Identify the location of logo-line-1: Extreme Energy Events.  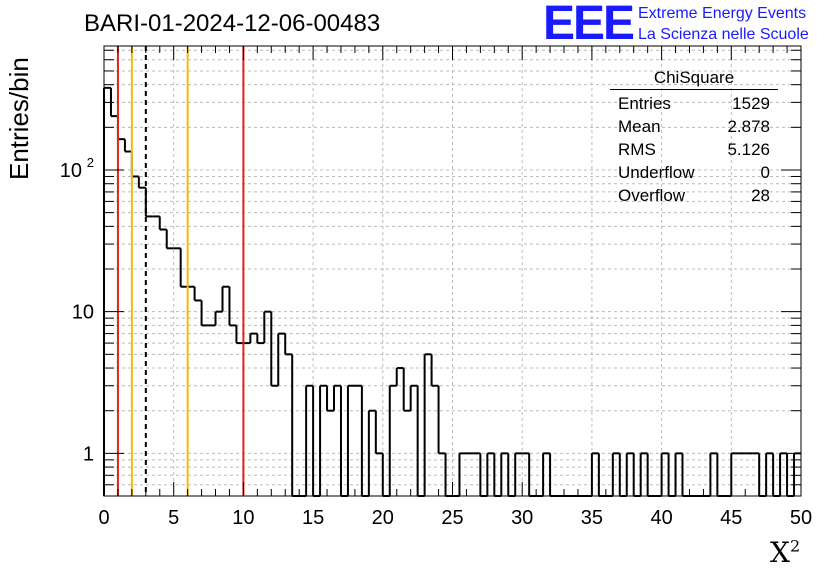
(722, 13).